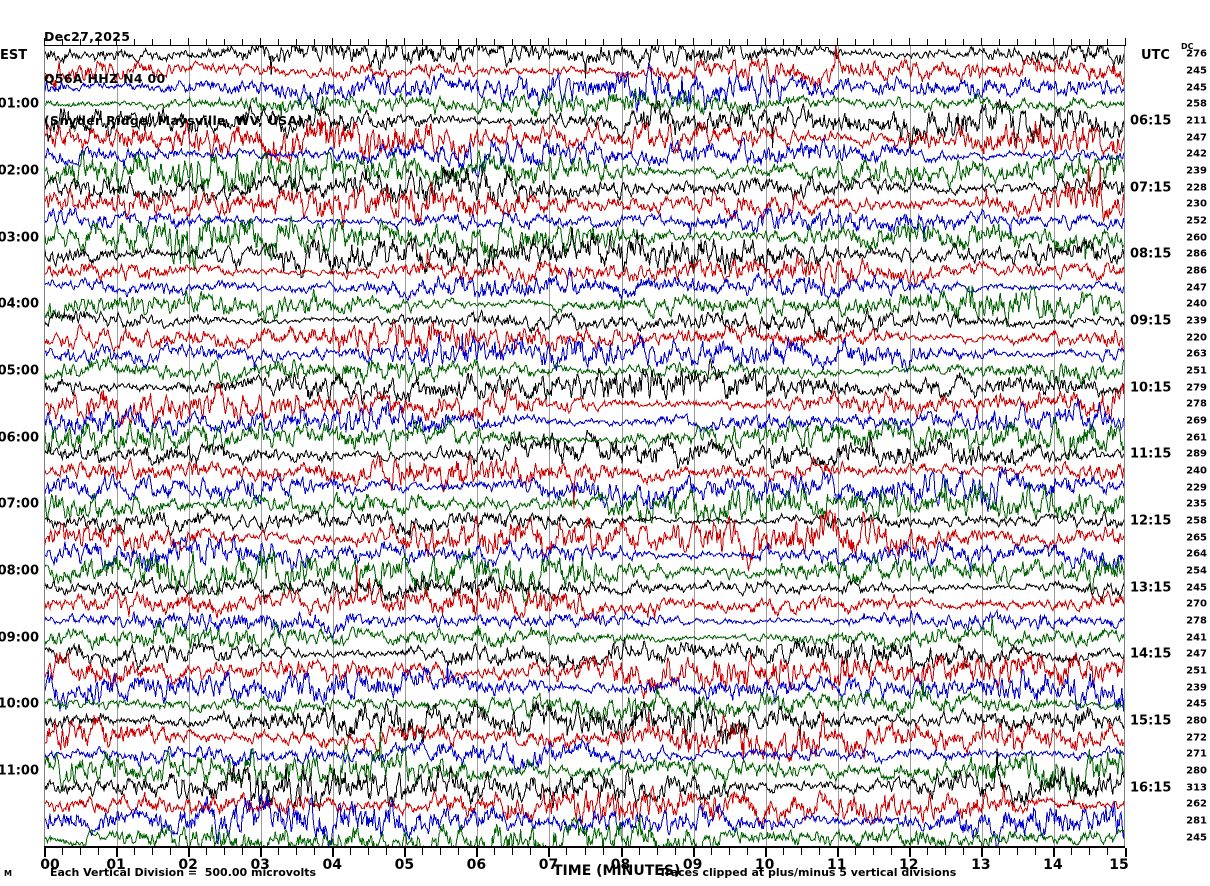 The image size is (1210, 886). I want to click on dc-value: 228, so click(1196, 188).